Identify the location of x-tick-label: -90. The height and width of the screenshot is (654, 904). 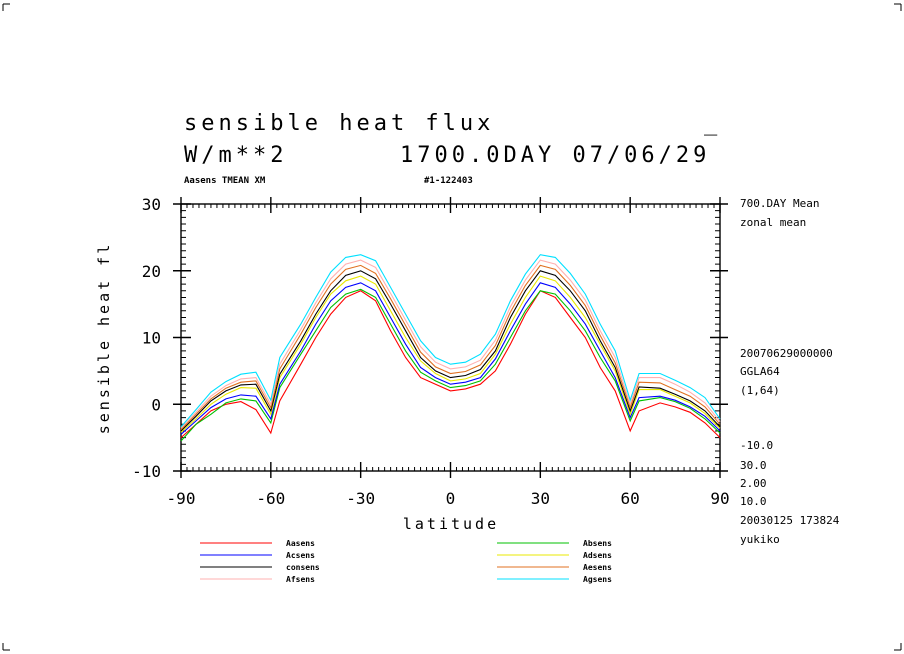
(181, 498).